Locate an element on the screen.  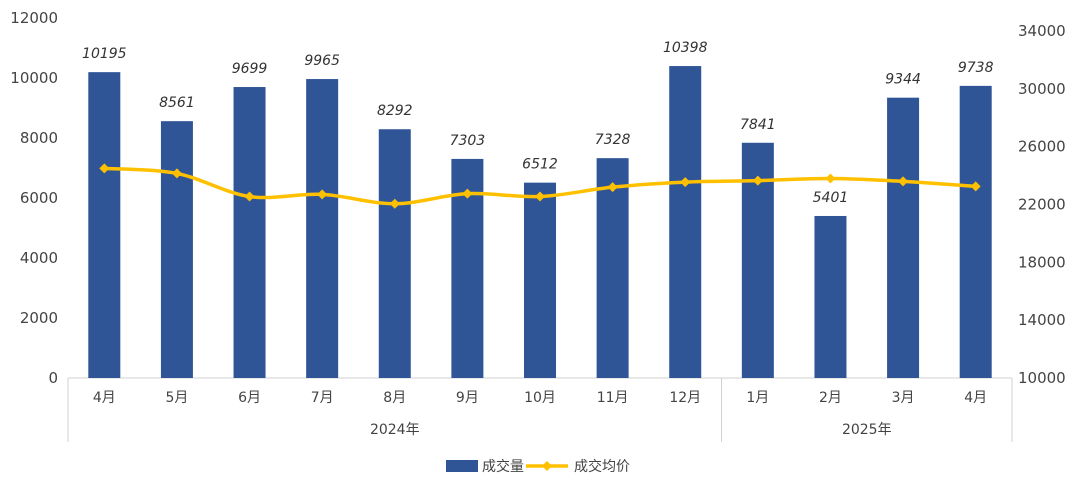
right-tick-label: 14000 is located at coordinates (1042, 320).